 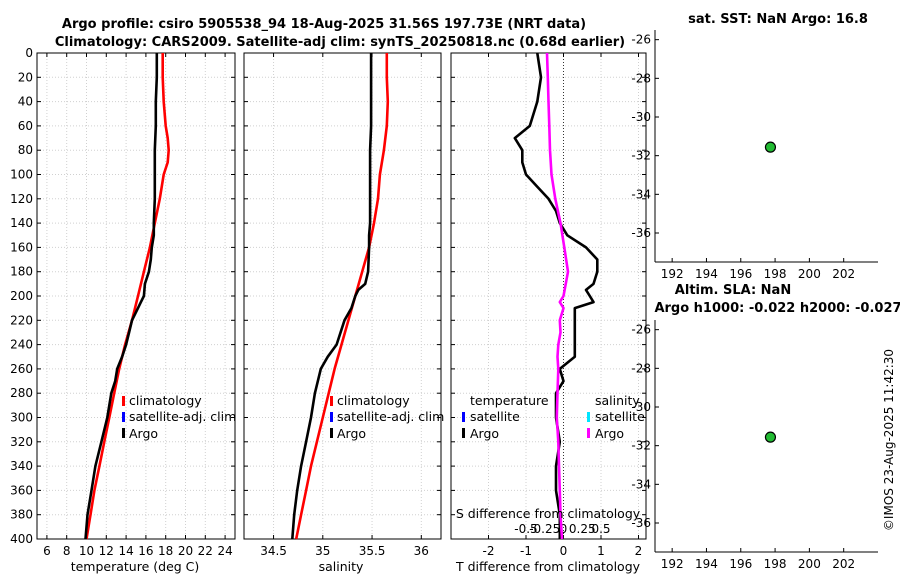 I want to click on map-y-tick-label: -34, so click(x=641, y=484).